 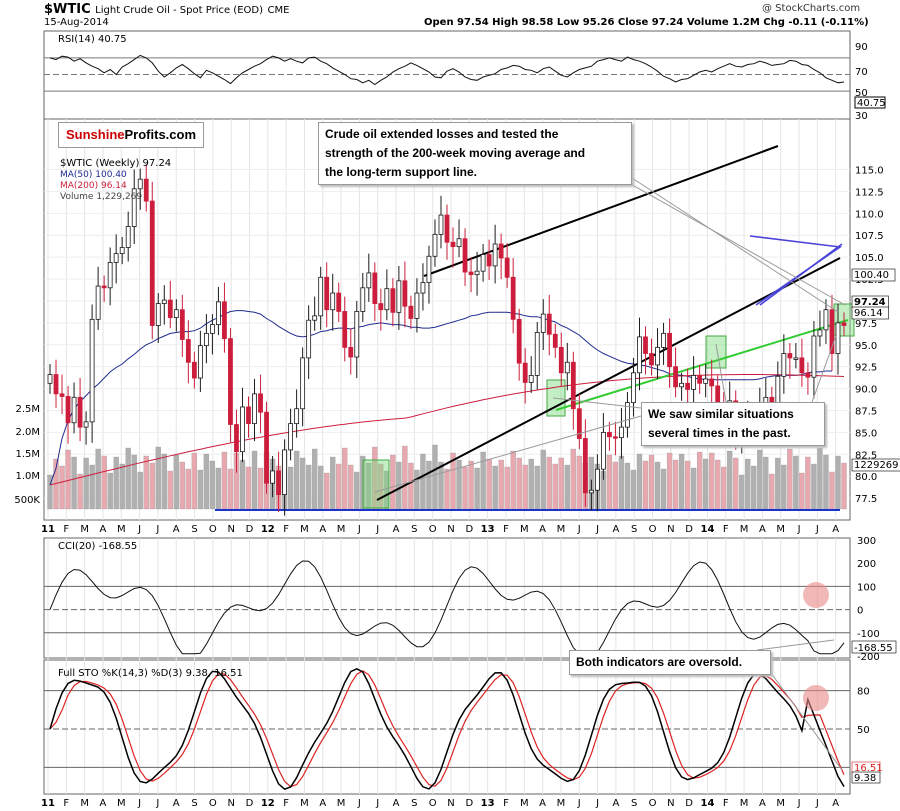 What do you see at coordinates (869, 236) in the screenshot?
I see `price-y-tick: 107.5` at bounding box center [869, 236].